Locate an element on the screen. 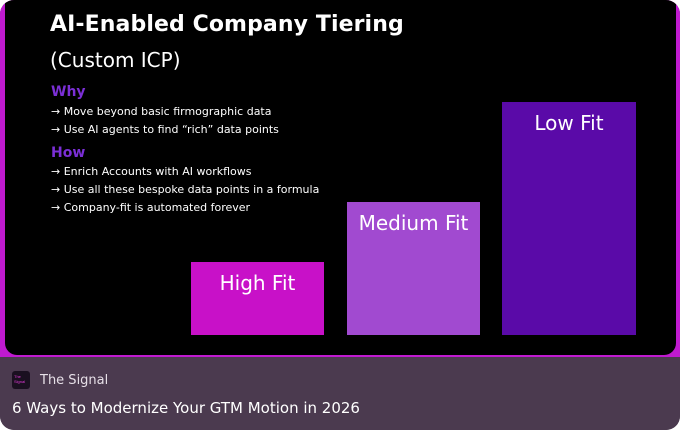 Image resolution: width=680 pixels, height=430 pixels. why-heading: Why is located at coordinates (68, 92).